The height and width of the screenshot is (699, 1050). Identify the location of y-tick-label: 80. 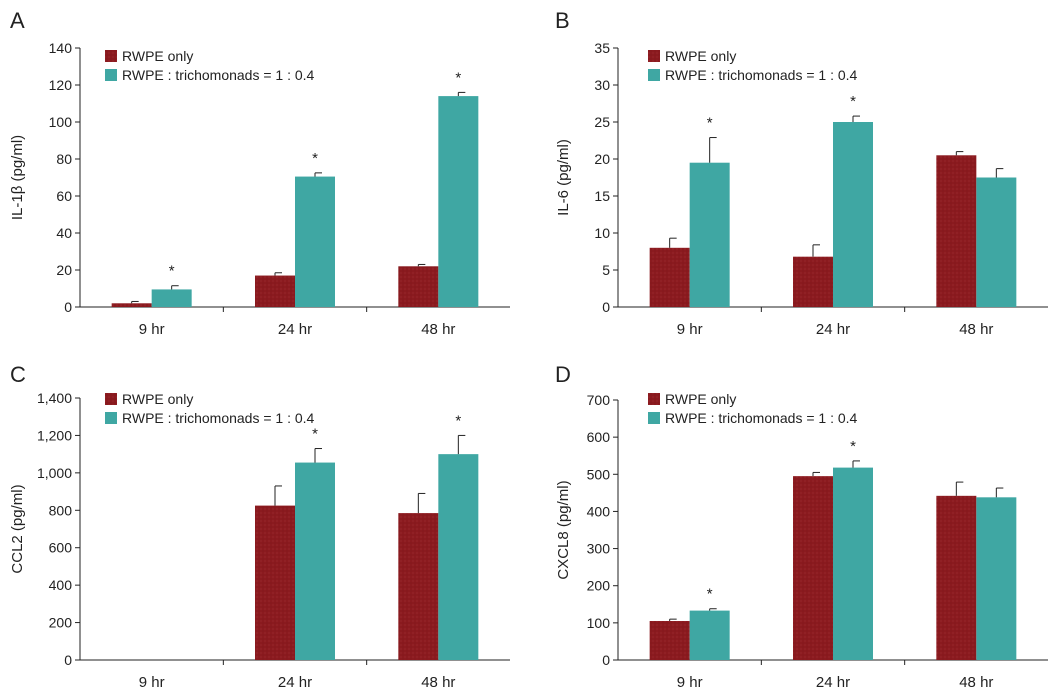
(64, 159).